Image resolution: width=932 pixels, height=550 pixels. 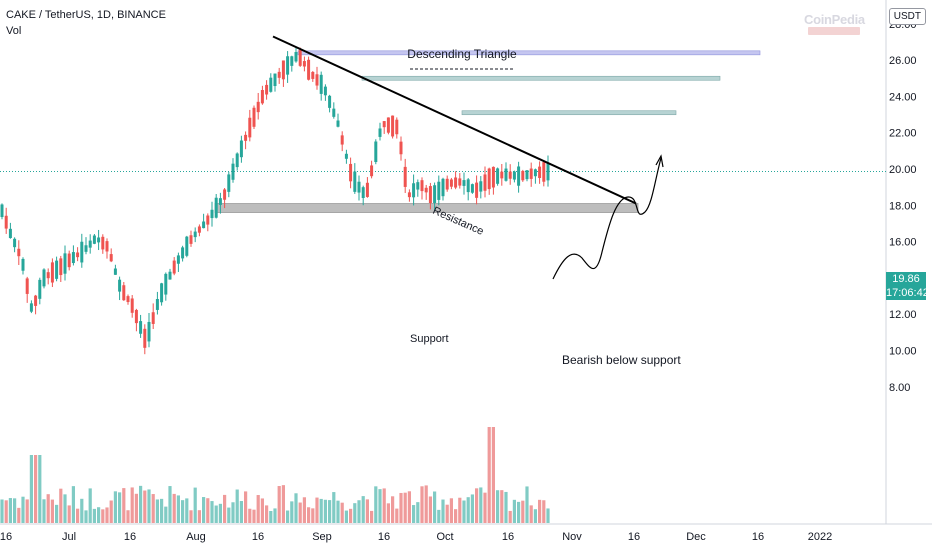 I want to click on price-tick-label: 24.00, so click(x=903, y=97).